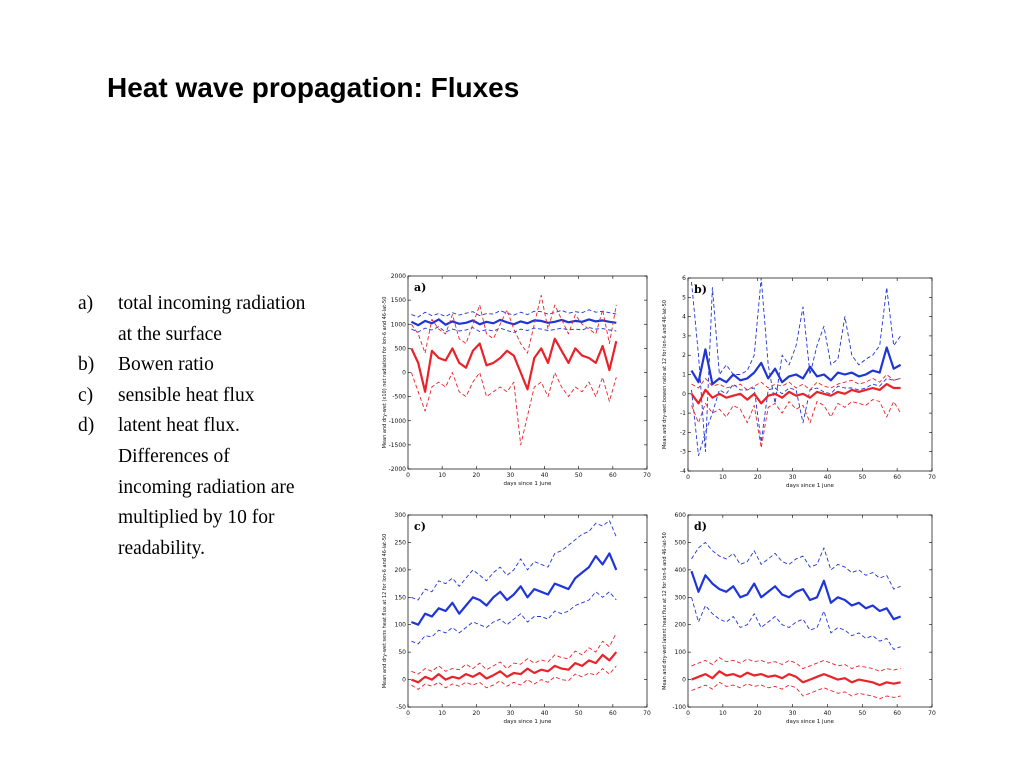 The image size is (1024, 768). Describe the element at coordinates (86, 426) in the screenshot. I see `list-marker: d)` at that location.